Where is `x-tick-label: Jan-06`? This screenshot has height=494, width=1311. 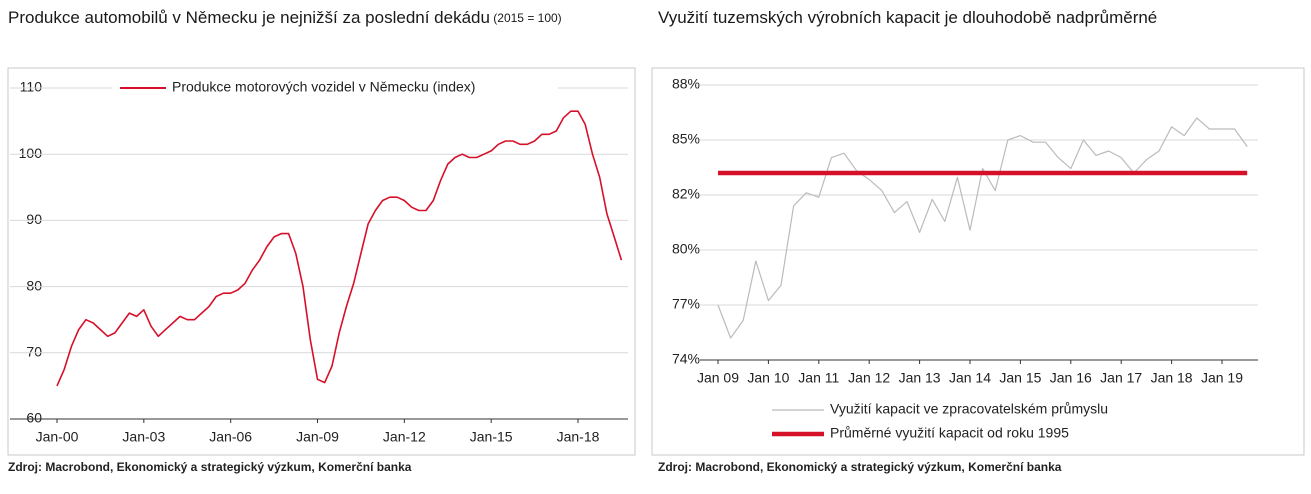 x-tick-label: Jan-06 is located at coordinates (230, 437).